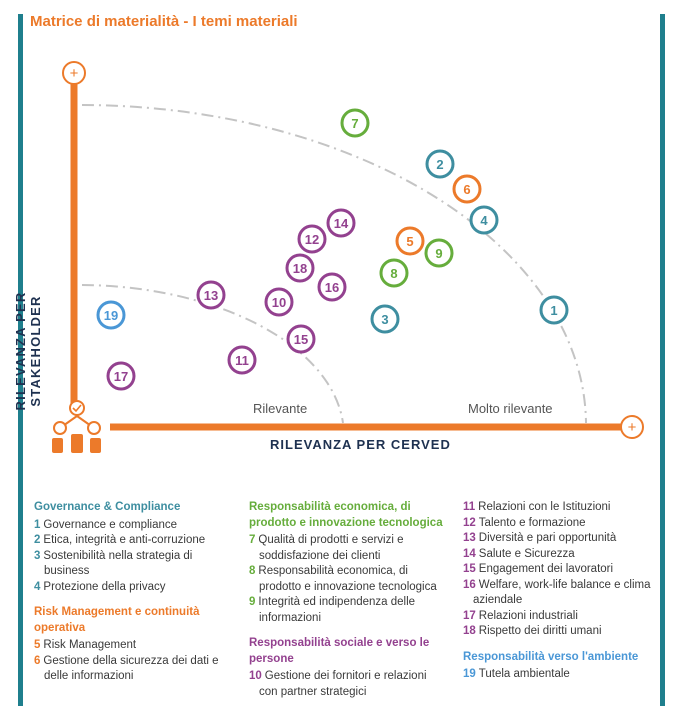 The width and height of the screenshot is (685, 720). I want to click on legend-item-text: Etica, integrità e anti-corruzione, so click(124, 540).